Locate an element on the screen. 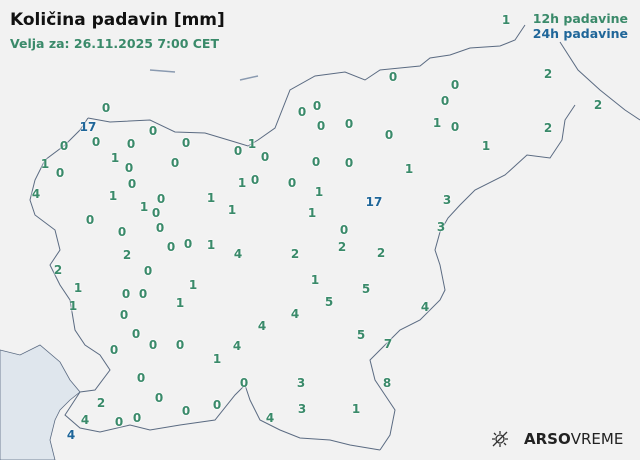  legend-24h: 24h padavine is located at coordinates (580, 33).